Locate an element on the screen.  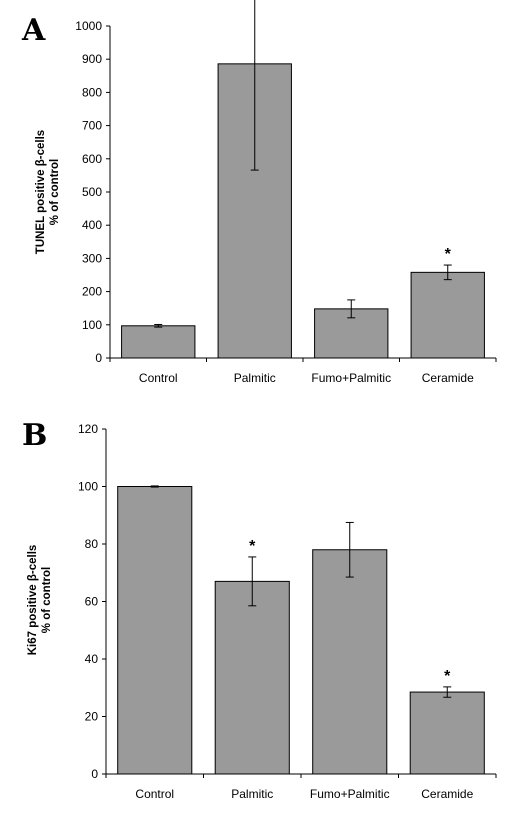
panel-label-a: A is located at coordinates (33, 30).